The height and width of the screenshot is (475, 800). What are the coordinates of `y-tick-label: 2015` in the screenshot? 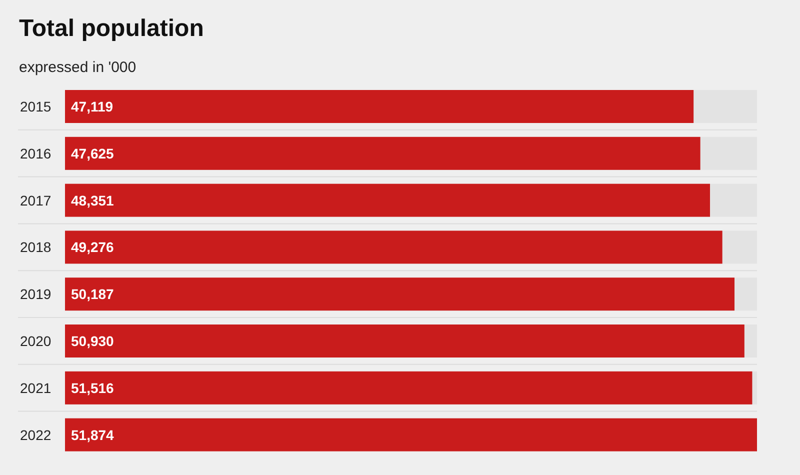 It's located at (36, 106).